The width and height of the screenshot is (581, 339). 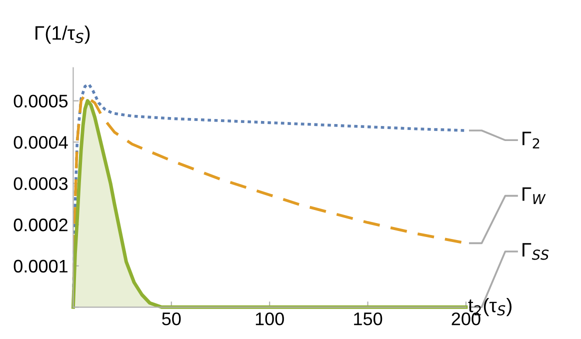 I want to click on y-axis-title: Γ(1/τ$_{S}$), so click(x=63, y=35).